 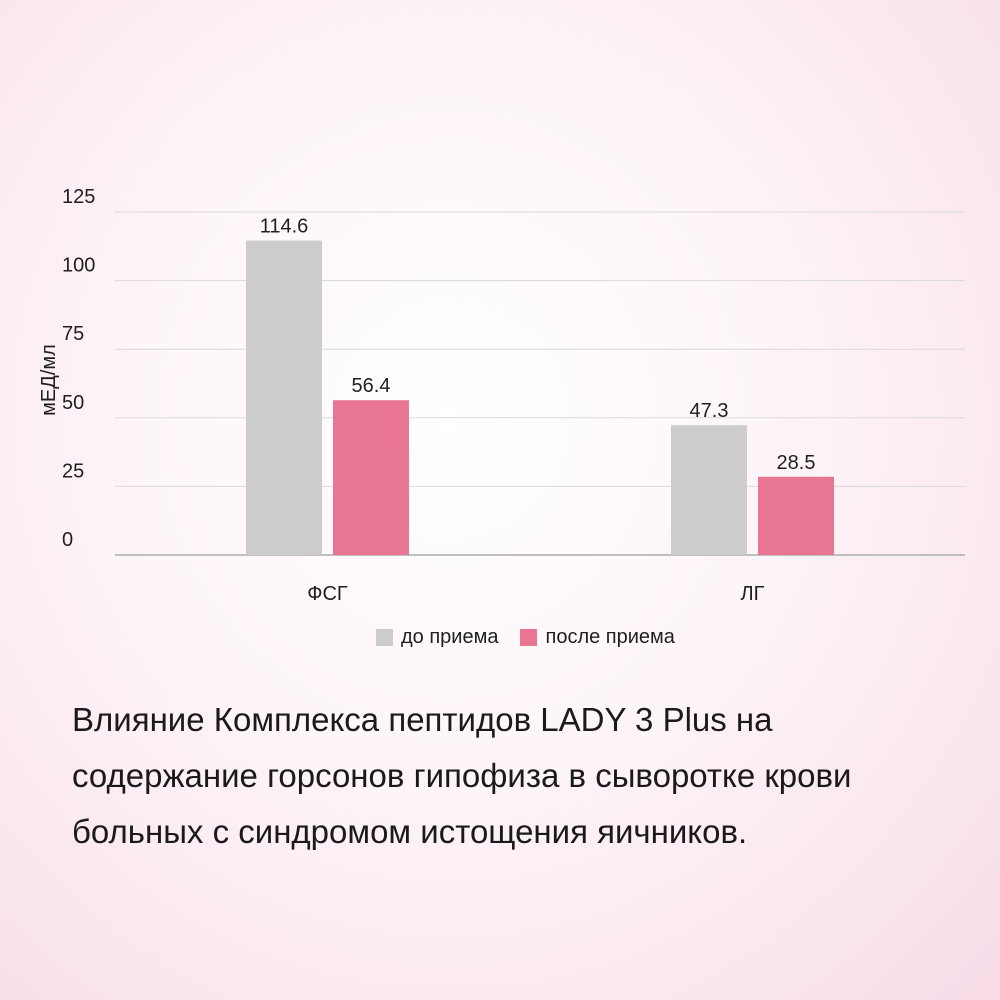 What do you see at coordinates (610, 637) in the screenshot?
I see `legend-label-after: после приема` at bounding box center [610, 637].